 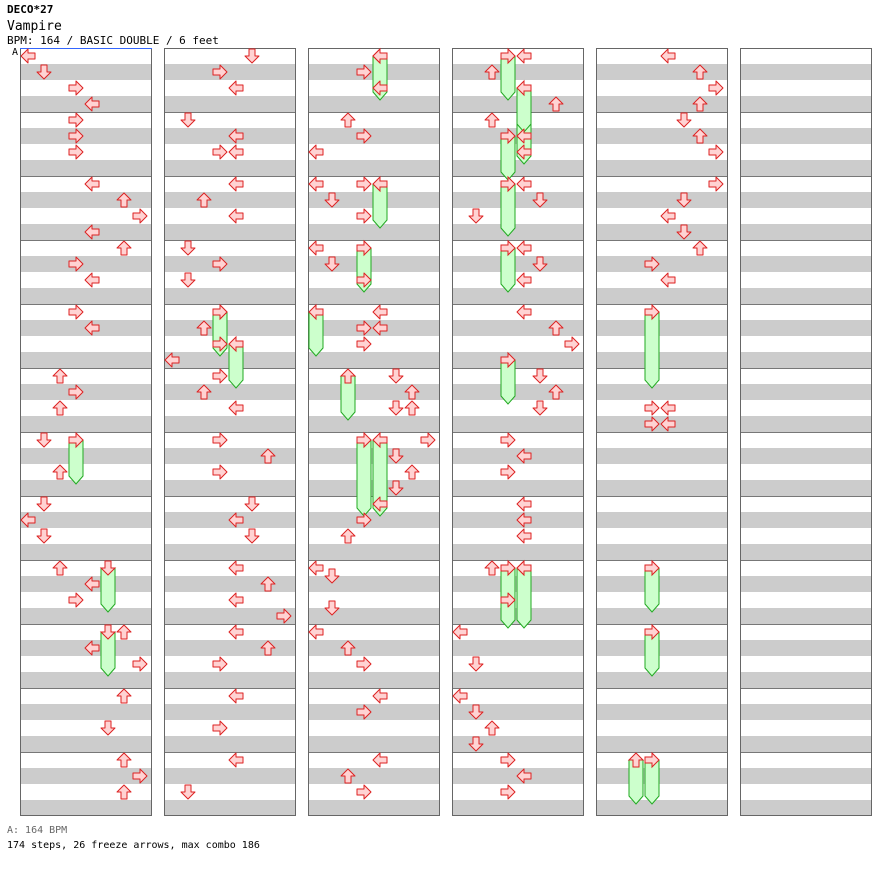 I want to click on freeze-body, so click(x=364, y=478).